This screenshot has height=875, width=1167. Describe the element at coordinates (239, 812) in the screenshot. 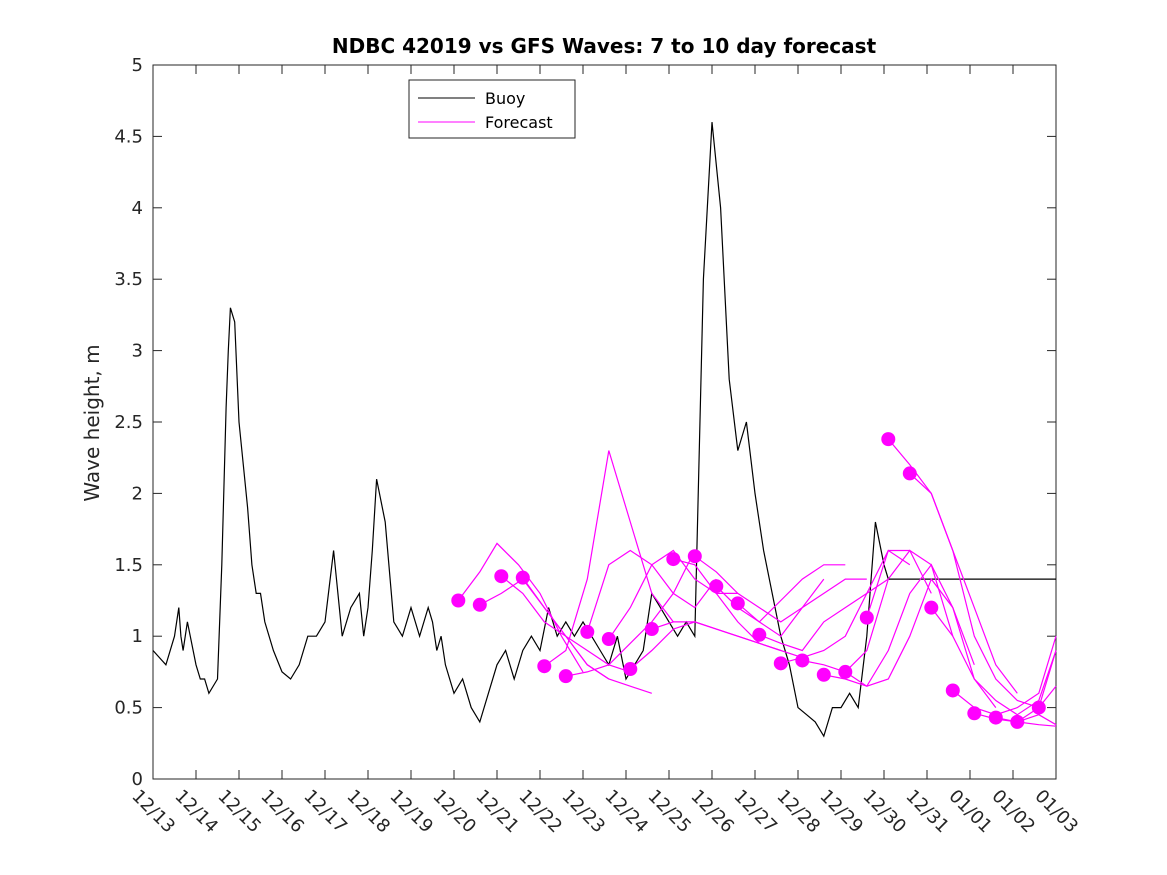

I see `x-tick-label: 12/15` at that location.